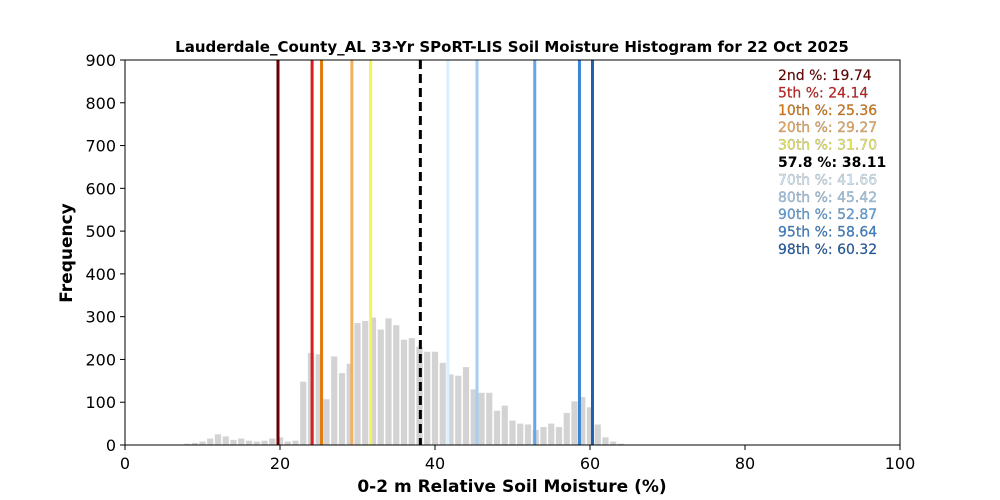  I want to click on x-axis-label: 0-2 m Relative Soil Moisture (%), so click(511, 487).